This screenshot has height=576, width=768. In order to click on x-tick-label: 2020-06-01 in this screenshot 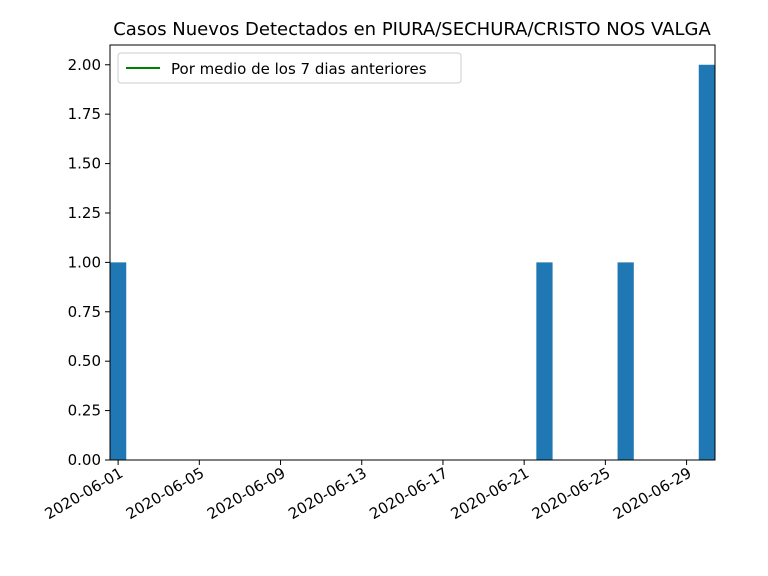, I will do `click(84, 493)`.